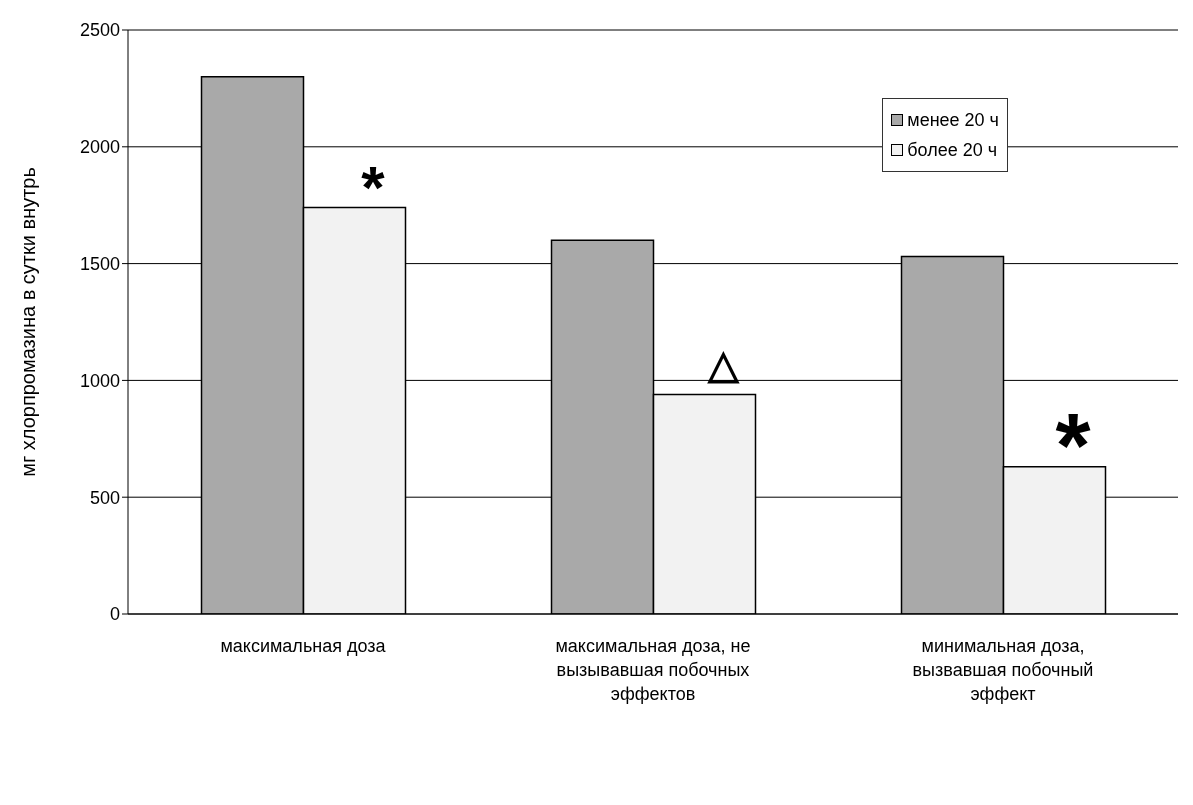 Image resolution: width=1193 pixels, height=805 pixels. Describe the element at coordinates (28, 322) in the screenshot. I see `y-axis-title: мг хлорпромазина в сутки внутрь` at that location.